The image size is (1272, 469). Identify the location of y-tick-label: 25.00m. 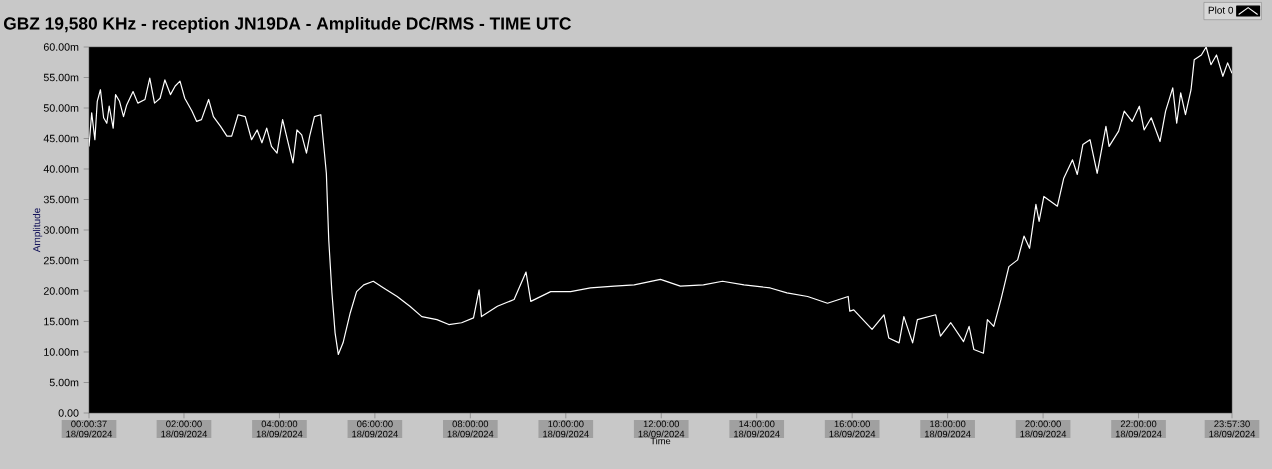
(61, 260).